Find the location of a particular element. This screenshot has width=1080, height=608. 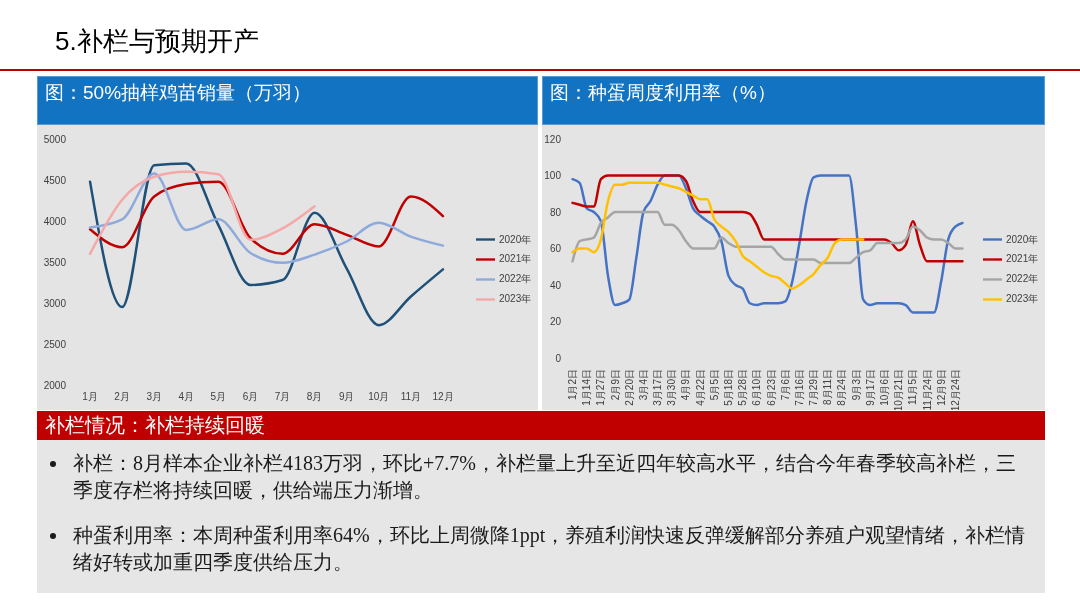

x-tick-label: 2月 is located at coordinates (122, 397).